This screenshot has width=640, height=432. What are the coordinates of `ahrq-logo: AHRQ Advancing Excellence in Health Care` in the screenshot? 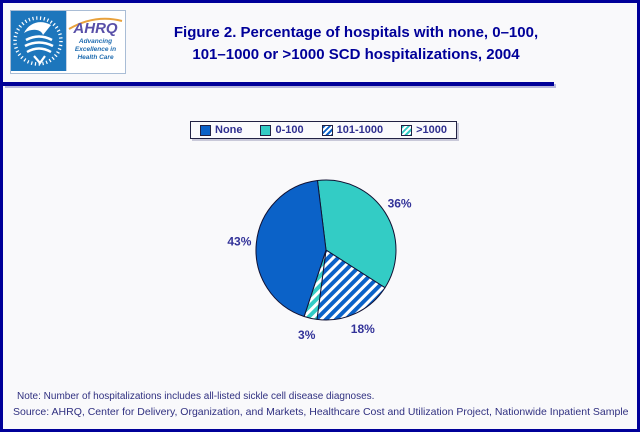 It's located at (95, 41).